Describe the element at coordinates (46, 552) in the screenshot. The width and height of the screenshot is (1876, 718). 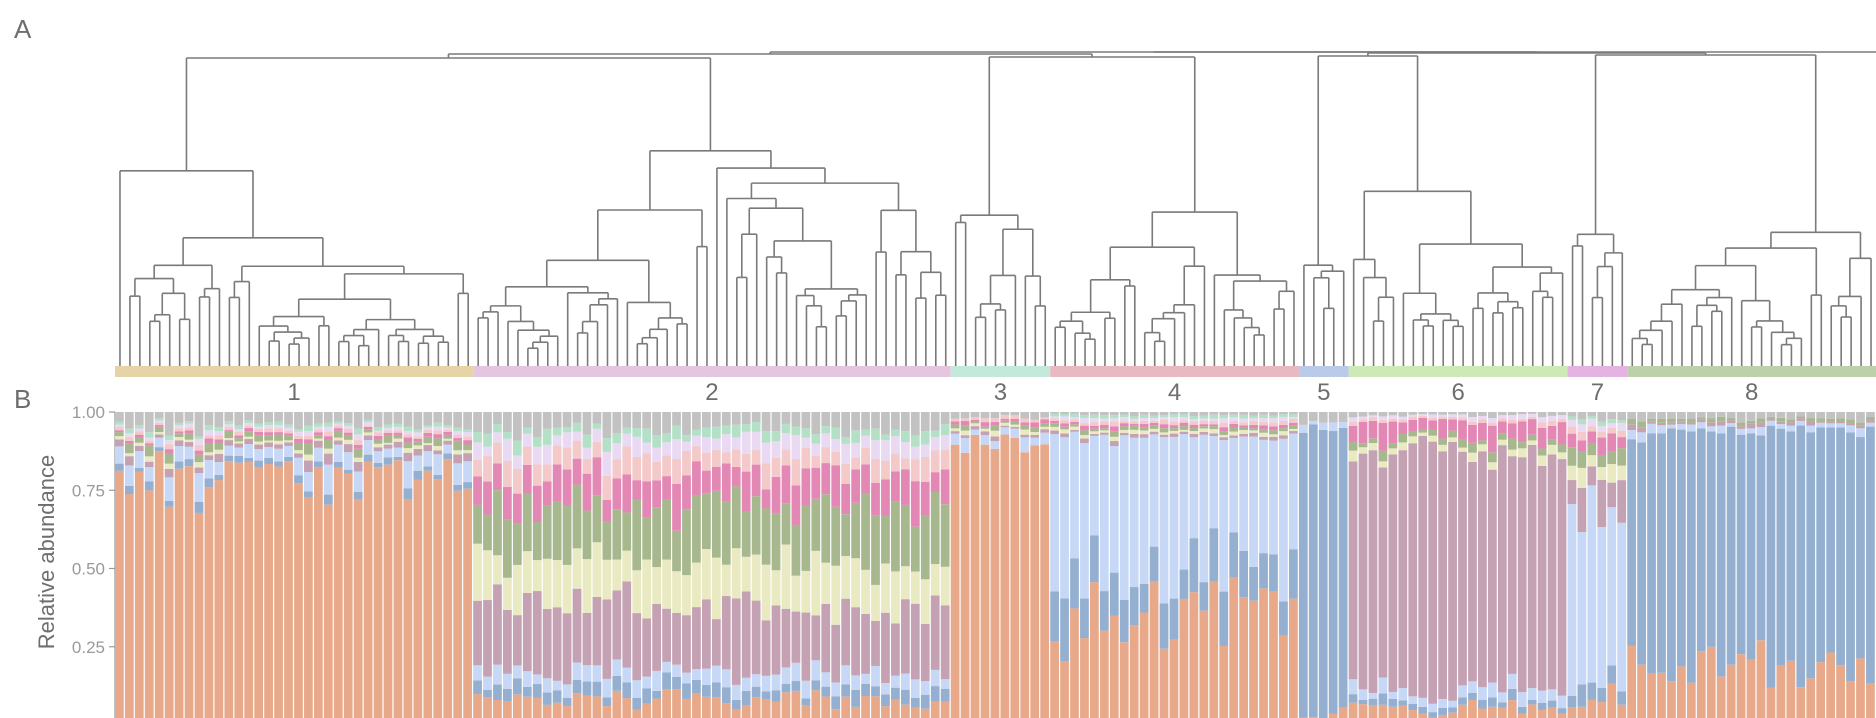
I see `y-axis-title: Relative abundance` at that location.